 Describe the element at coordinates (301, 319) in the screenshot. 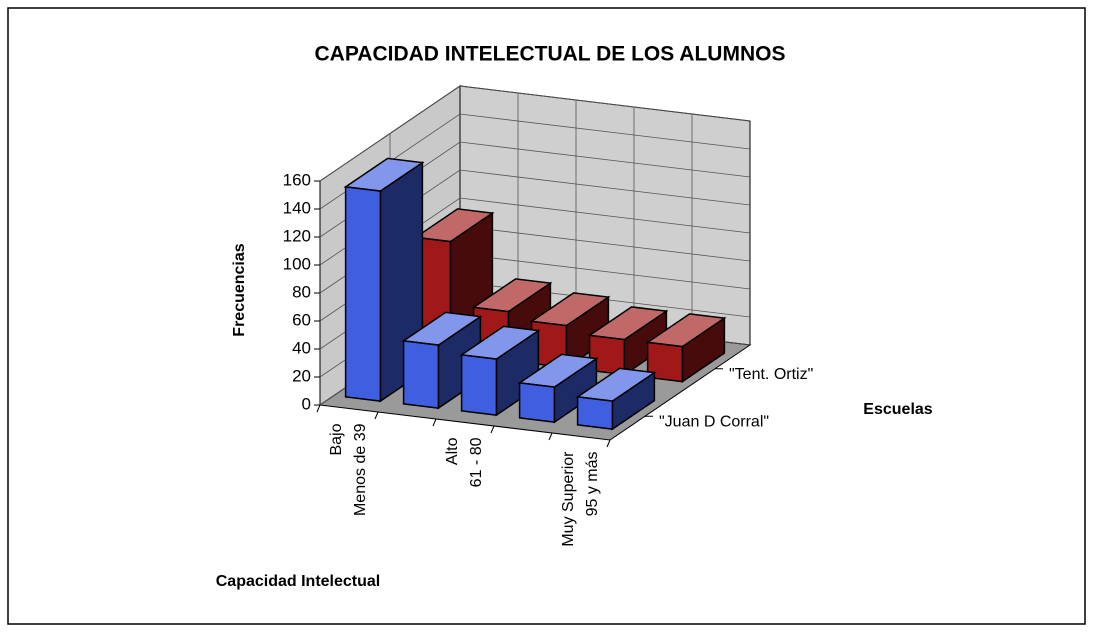

I see `y-tick-label: 60` at that location.